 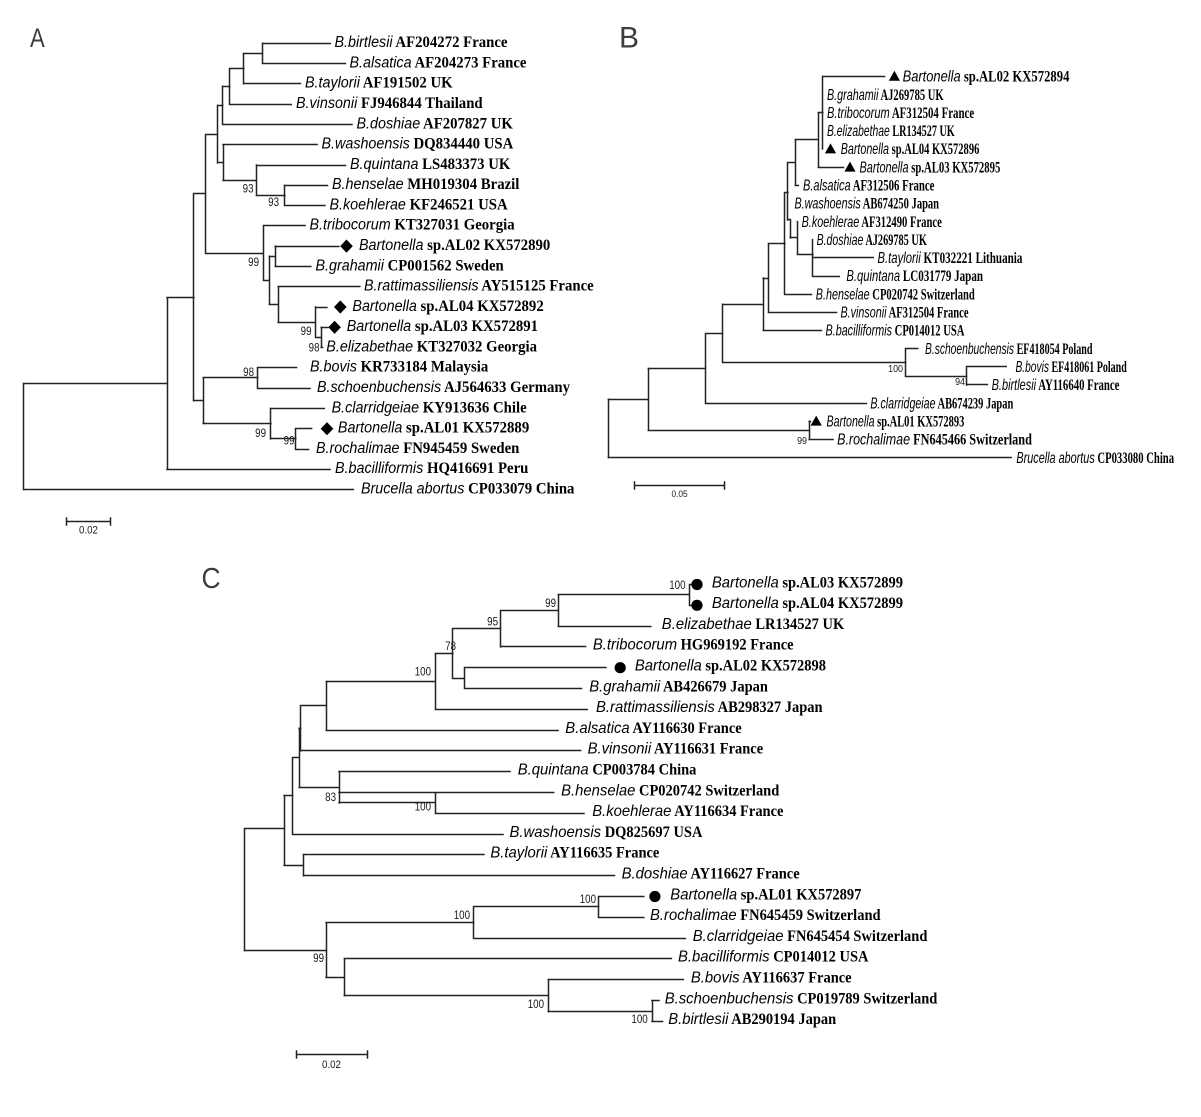 What do you see at coordinates (434, 428) in the screenshot?
I see `svg-text: Bartonella sp.AL01 KX572889` at bounding box center [434, 428].